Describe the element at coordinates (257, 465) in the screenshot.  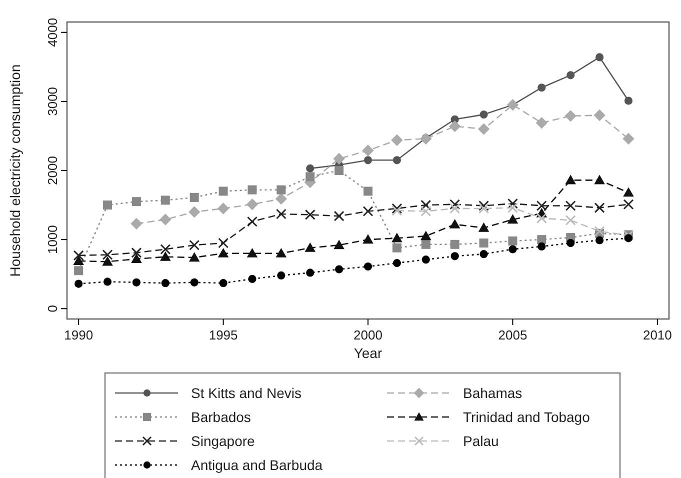
I see `legend-label: Antigua and Barbuda` at that location.